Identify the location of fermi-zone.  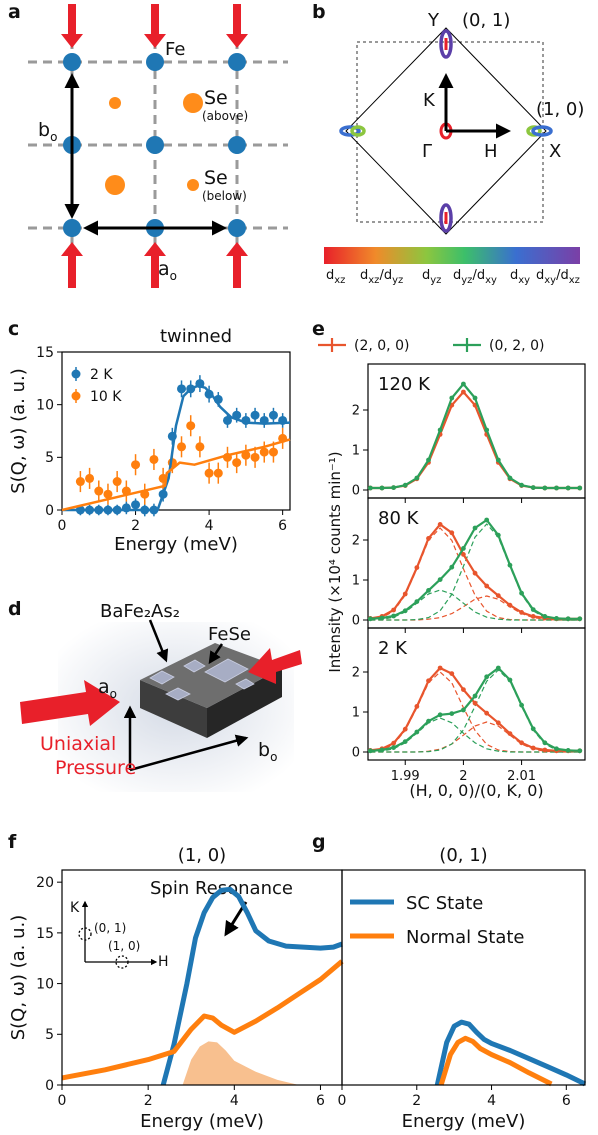
(446, 131).